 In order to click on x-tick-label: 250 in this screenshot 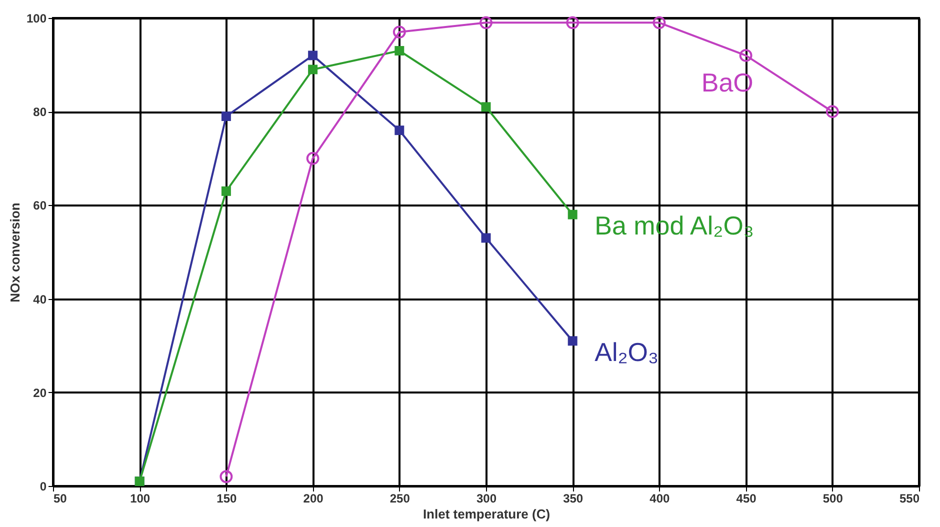, I will do `click(400, 499)`.